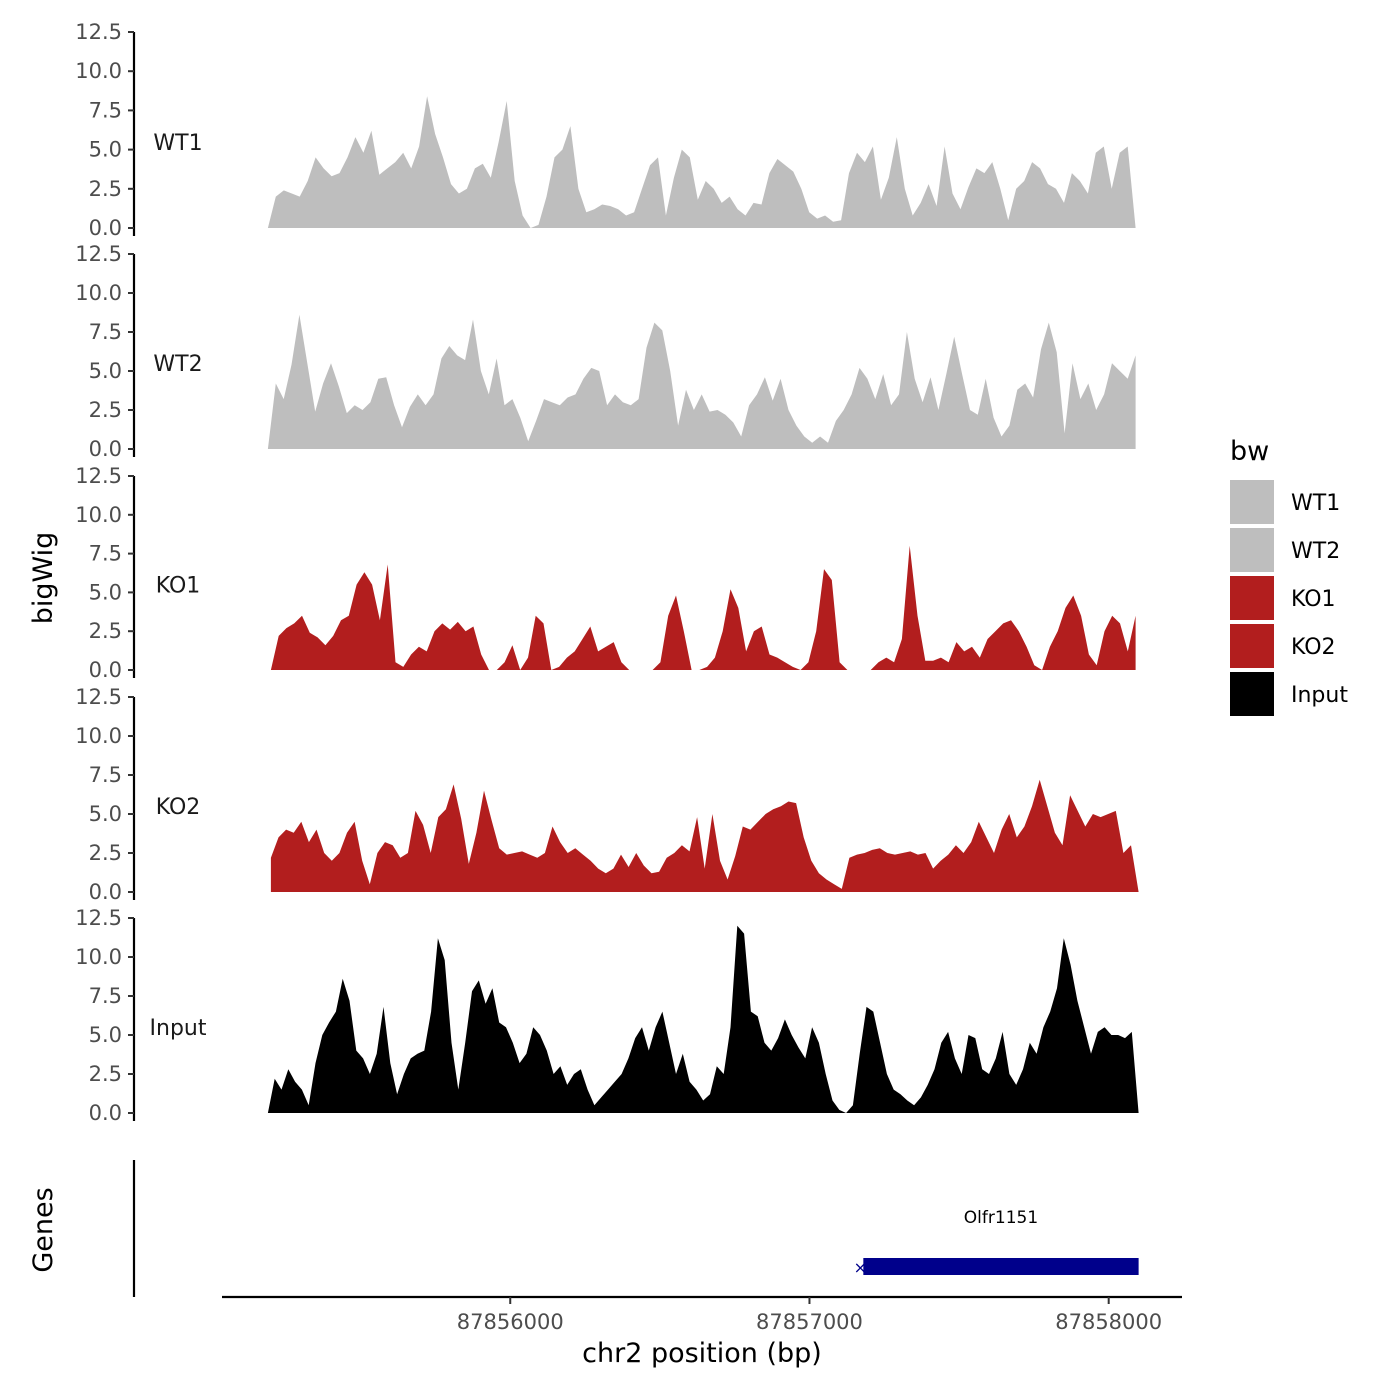  What do you see at coordinates (1249, 451) in the screenshot?
I see `legend-title: bw` at bounding box center [1249, 451].